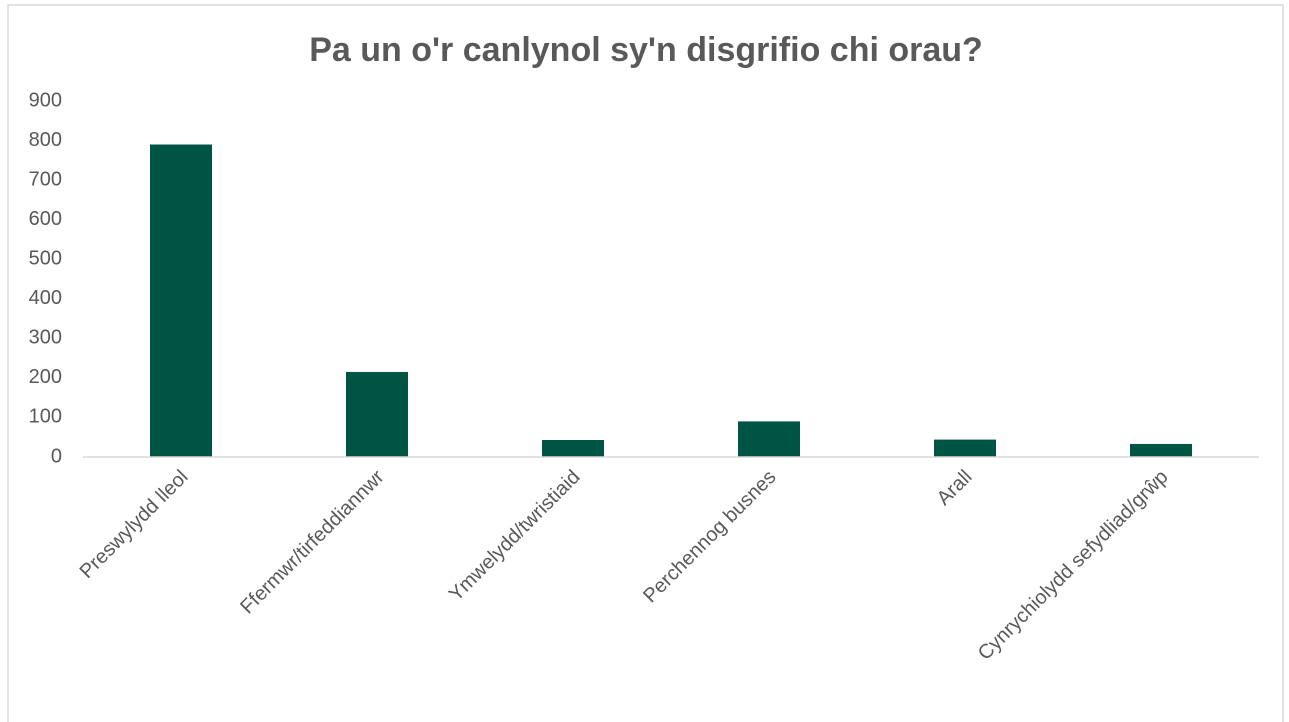  I want to click on y-tick-label: 900, so click(45, 100).